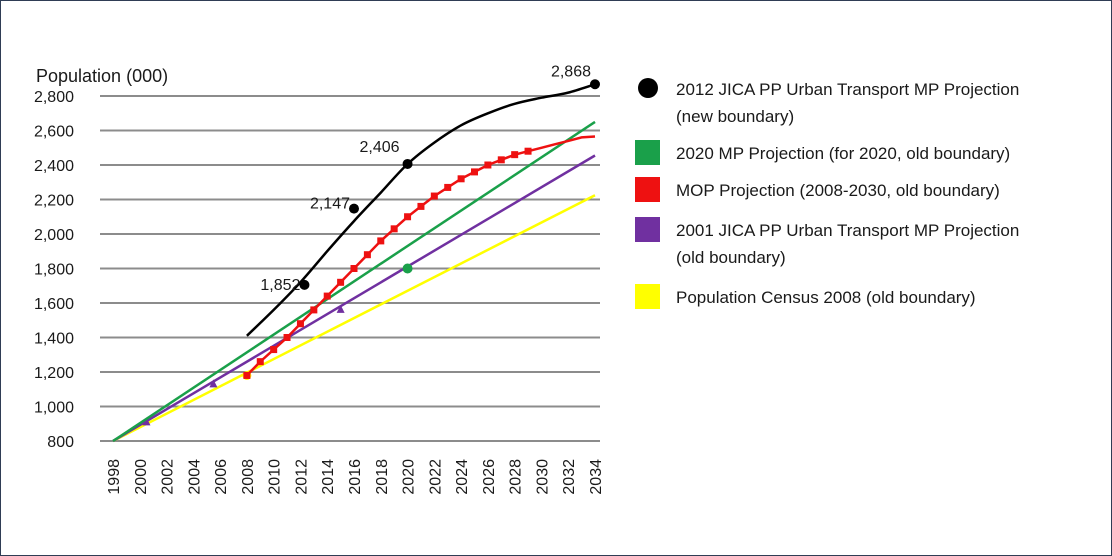 This screenshot has height=556, width=1112. Describe the element at coordinates (408, 217) in the screenshot. I see `mop-marker-2020` at that location.